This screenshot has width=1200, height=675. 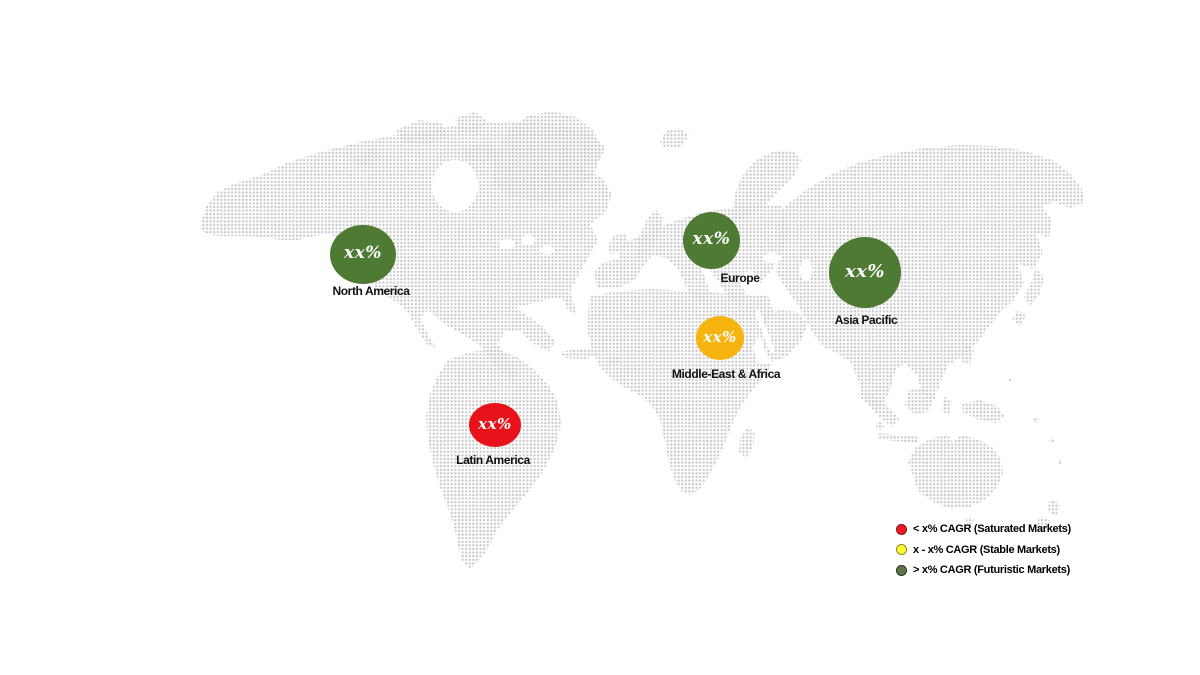 I want to click on region-label-europe: Europe, so click(x=740, y=278).